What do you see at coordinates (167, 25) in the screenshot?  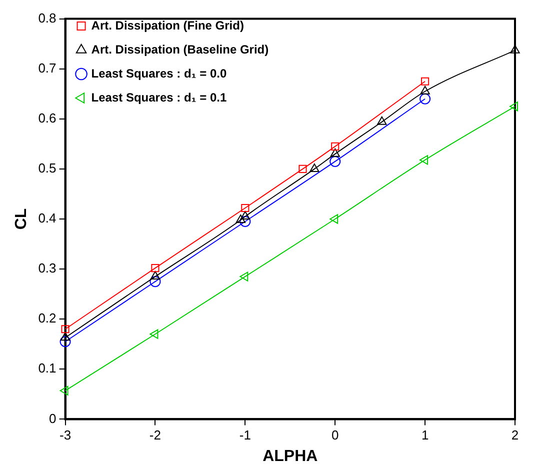 I see `legend-label: Art. Dissipation (Fine Grid)` at bounding box center [167, 25].